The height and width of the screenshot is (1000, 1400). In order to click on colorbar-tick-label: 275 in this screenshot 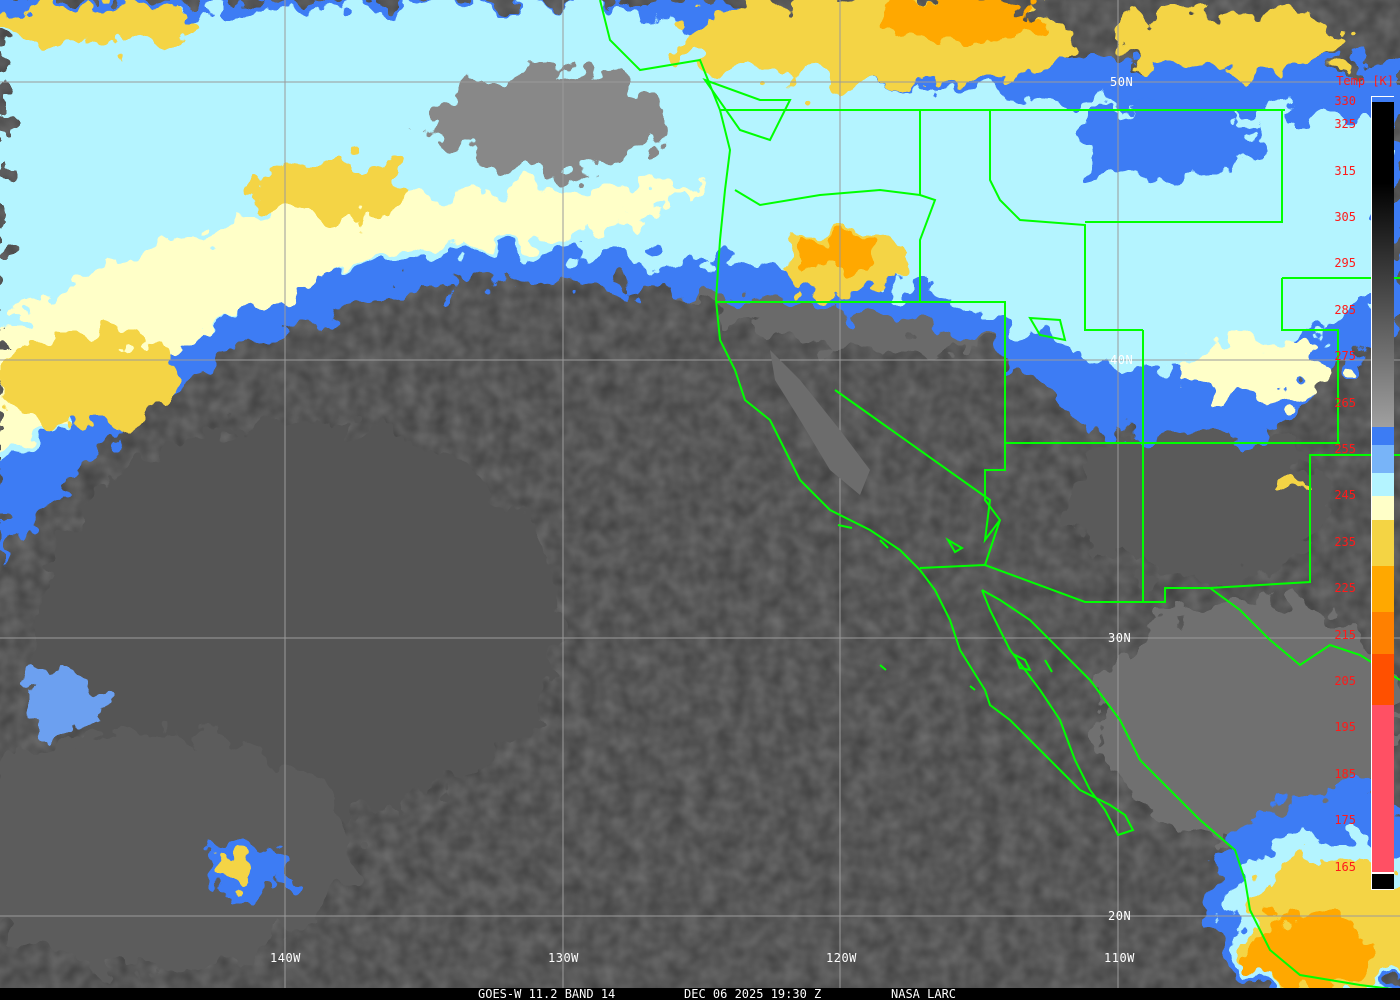, I will do `click(1345, 356)`.